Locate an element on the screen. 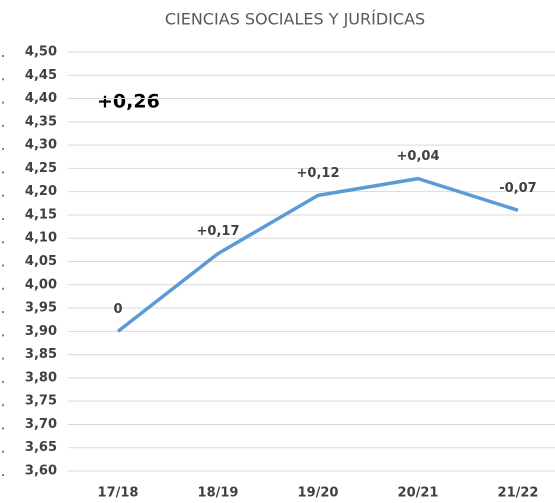  y-tick-label: 4,35 is located at coordinates (41, 121).